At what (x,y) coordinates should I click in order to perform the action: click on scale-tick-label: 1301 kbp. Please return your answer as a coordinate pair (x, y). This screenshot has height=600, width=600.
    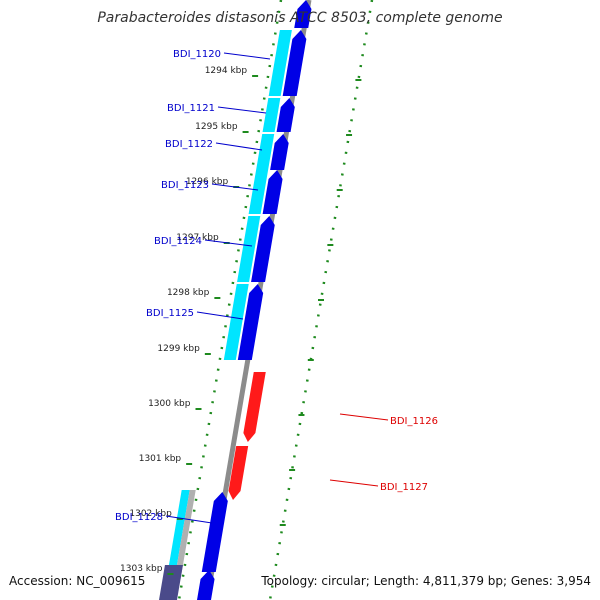
    Looking at the image, I should click on (160, 459).